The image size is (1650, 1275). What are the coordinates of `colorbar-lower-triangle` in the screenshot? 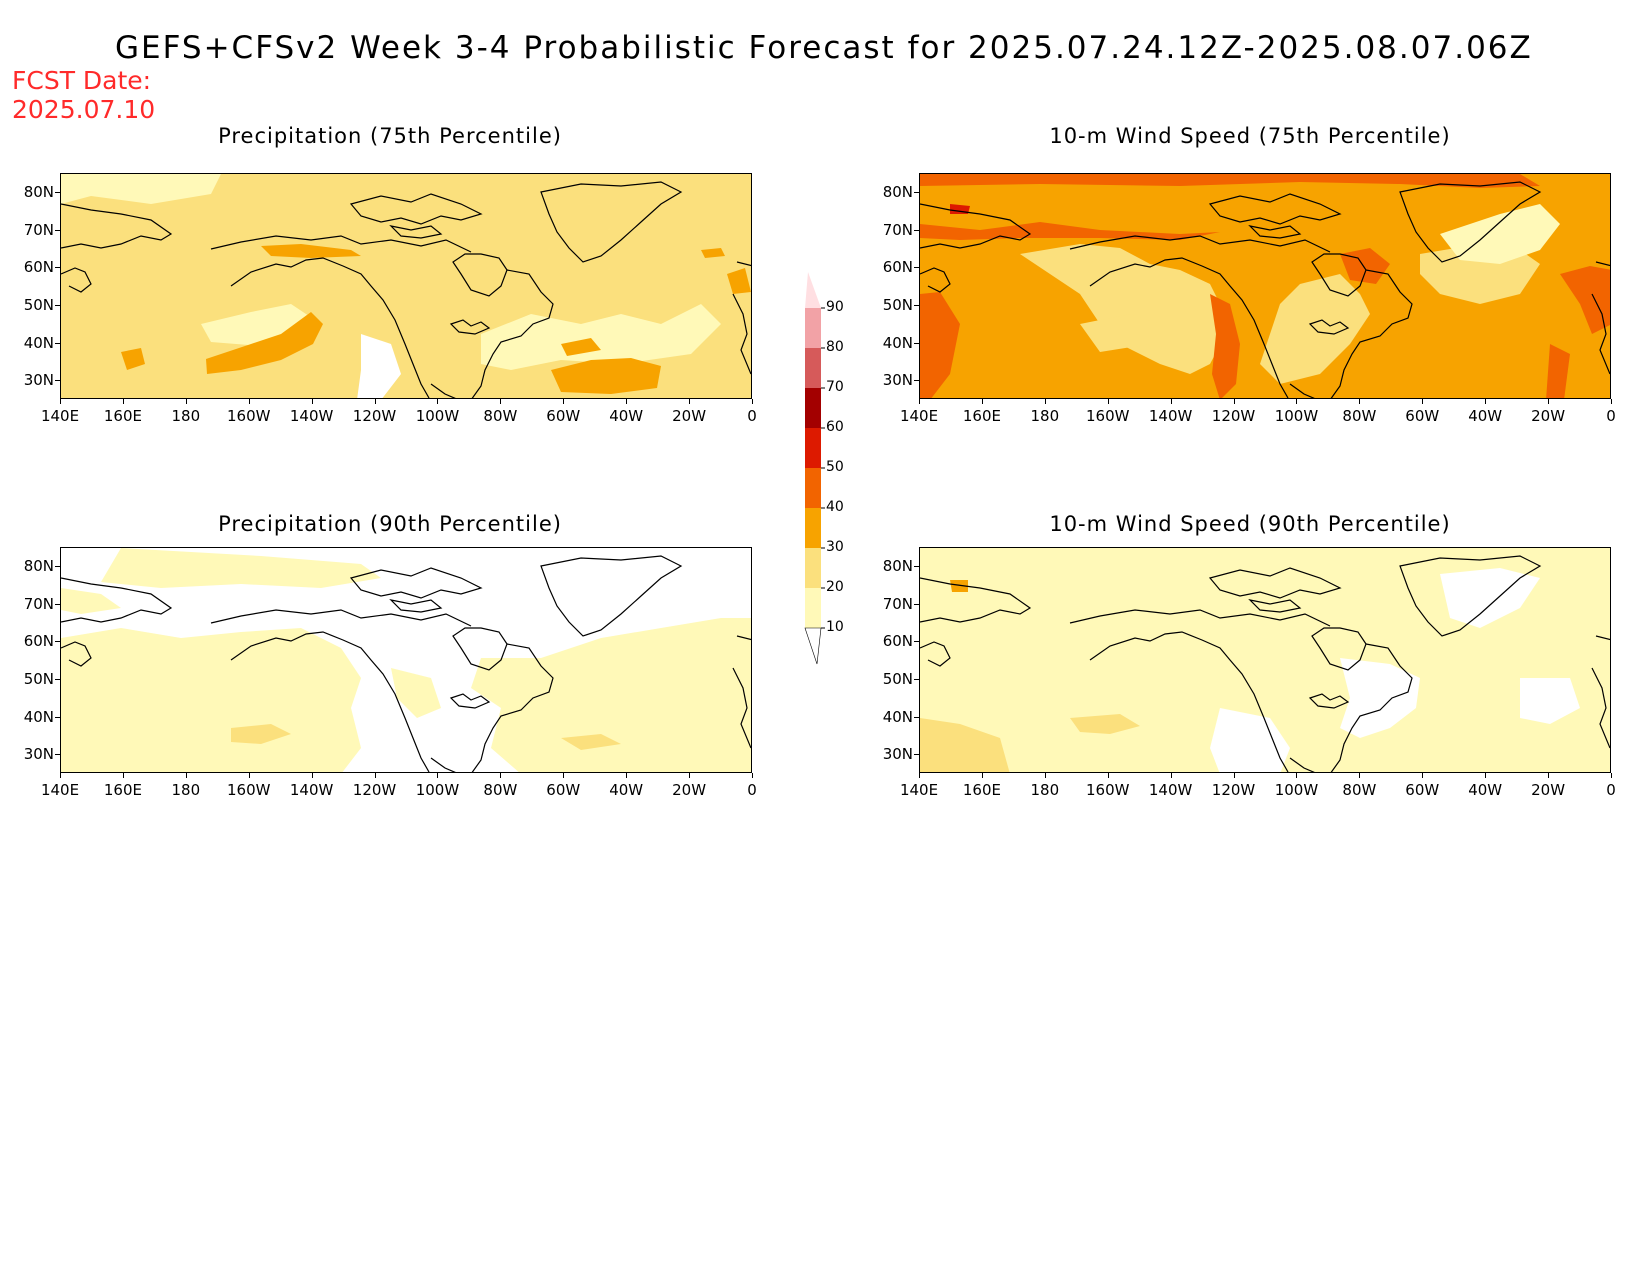 It's located at (813, 646).